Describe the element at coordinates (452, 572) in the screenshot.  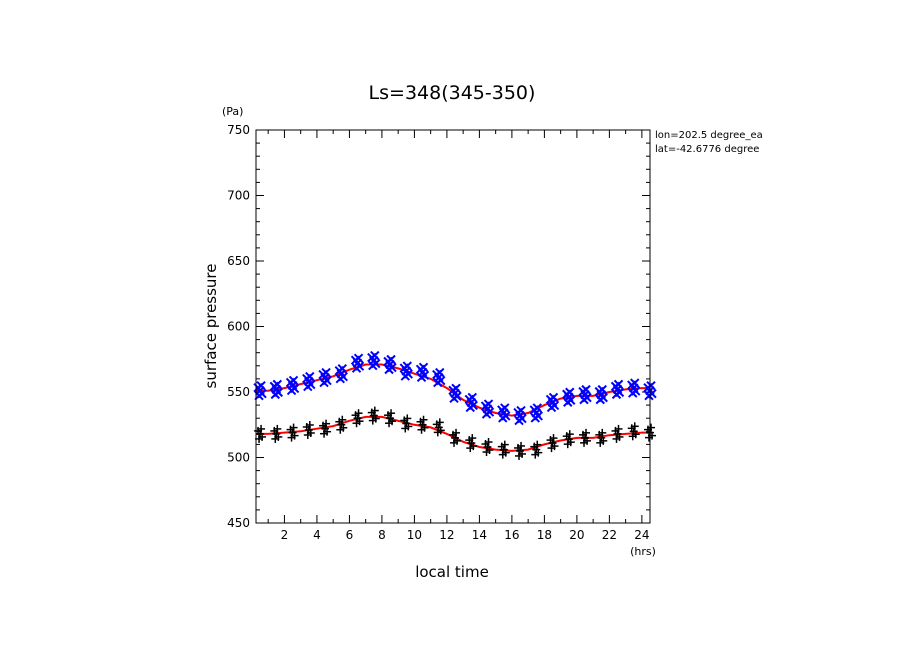
I see `x-axis-label: local time` at that location.